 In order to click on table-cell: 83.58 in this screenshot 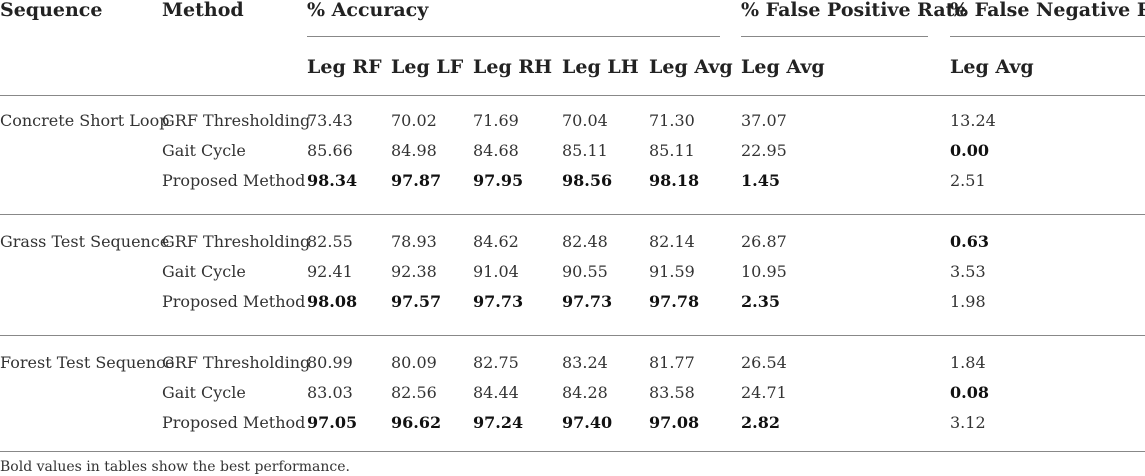, I will do `click(672, 392)`.